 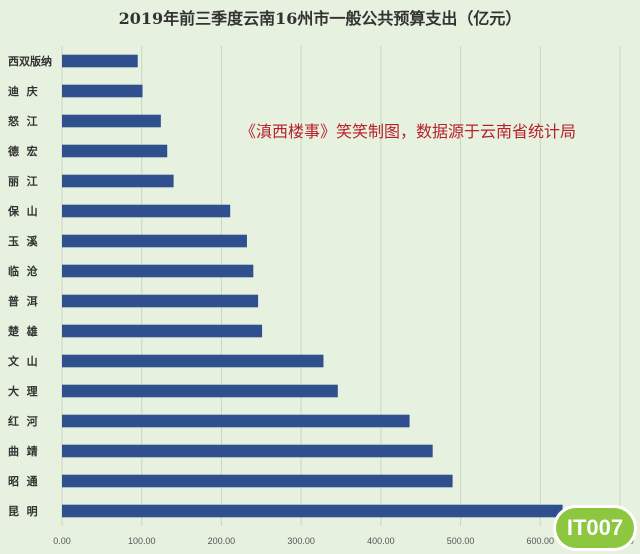 I want to click on category-label: 昆 明, so click(x=23, y=511).